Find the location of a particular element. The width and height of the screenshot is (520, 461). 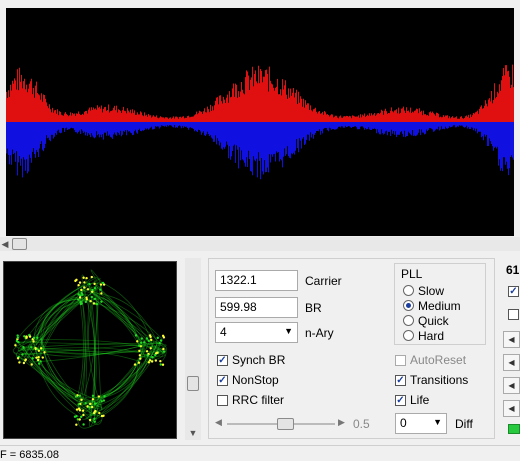

rrc-filter-label: RRC filter is located at coordinates (258, 400).